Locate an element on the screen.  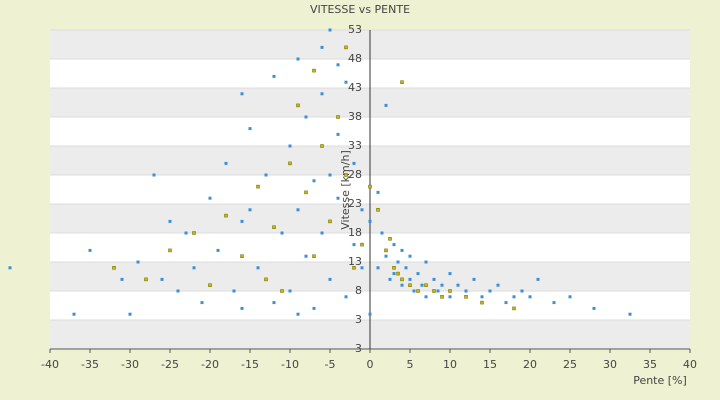
y-tick-label: 18 is located at coordinates (355, 232).